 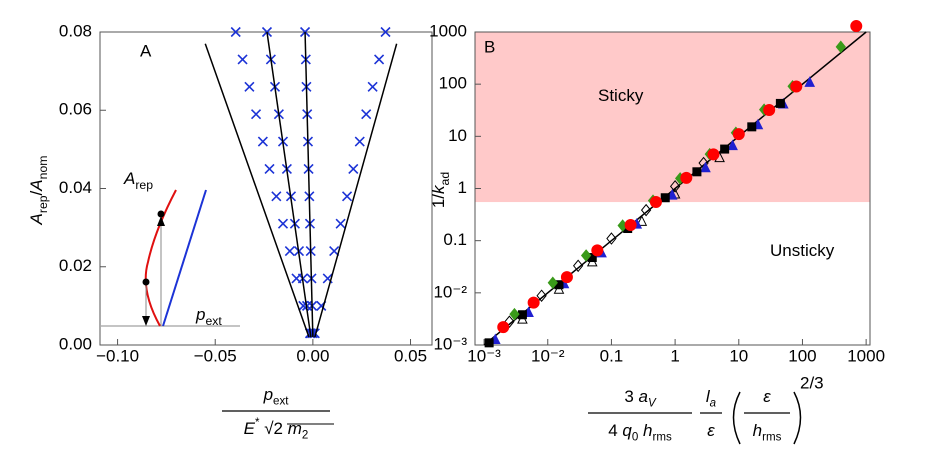 What do you see at coordinates (75, 343) in the screenshot?
I see `y-tick-label: 0.00` at bounding box center [75, 343].